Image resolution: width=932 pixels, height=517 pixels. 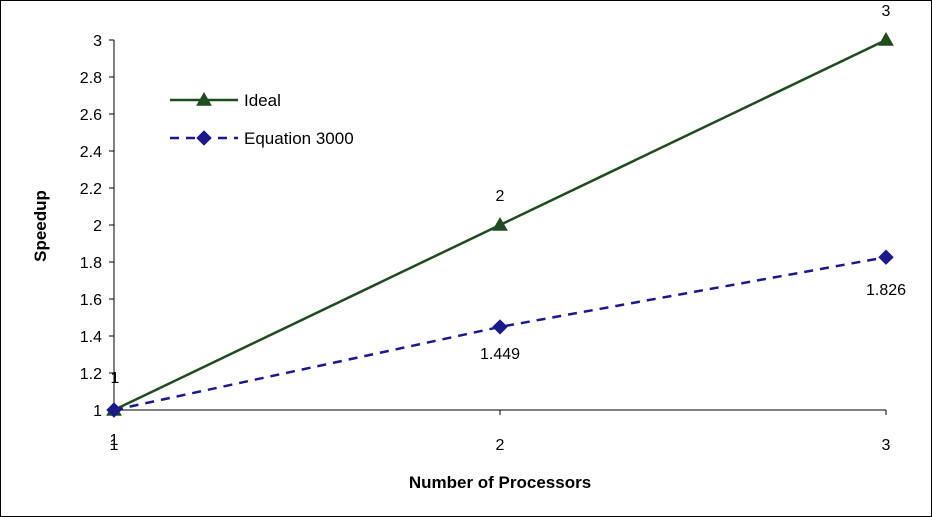 I want to click on legend: Ideal Equation 3000, so click(x=262, y=119).